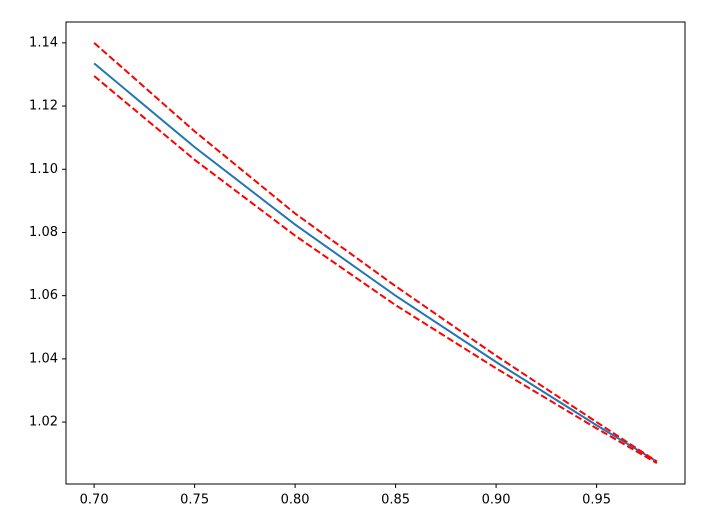 Image resolution: width=707 pixels, height=521 pixels. What do you see at coordinates (43, 358) in the screenshot?
I see `y-tick-label: 1.04` at bounding box center [43, 358].